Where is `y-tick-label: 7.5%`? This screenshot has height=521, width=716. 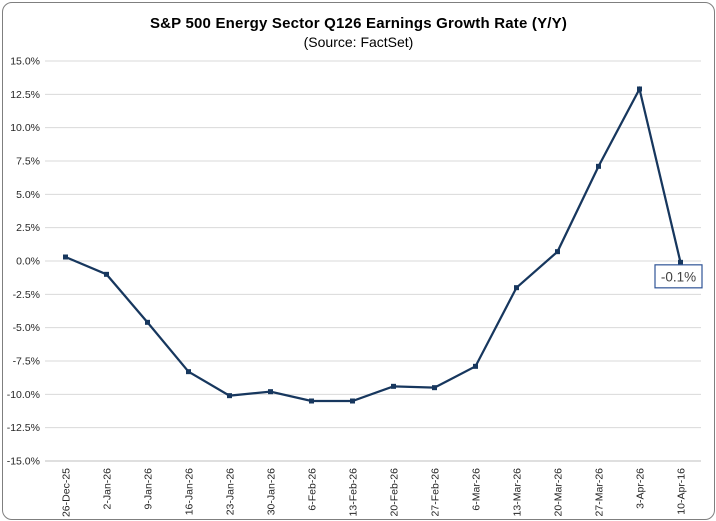
y-tick-label: 7.5% is located at coordinates (28, 162).